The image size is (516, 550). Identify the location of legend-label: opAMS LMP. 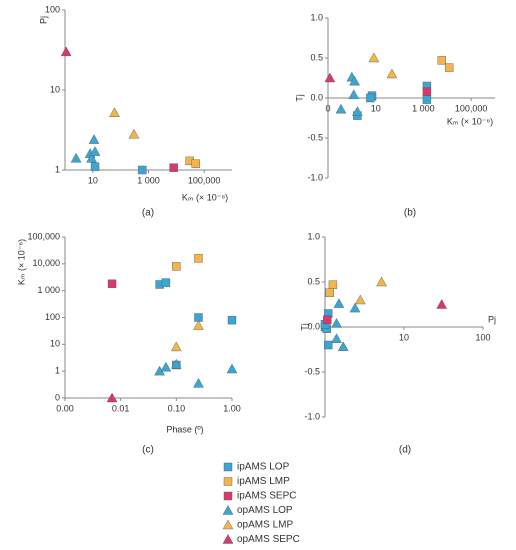
(265, 525).